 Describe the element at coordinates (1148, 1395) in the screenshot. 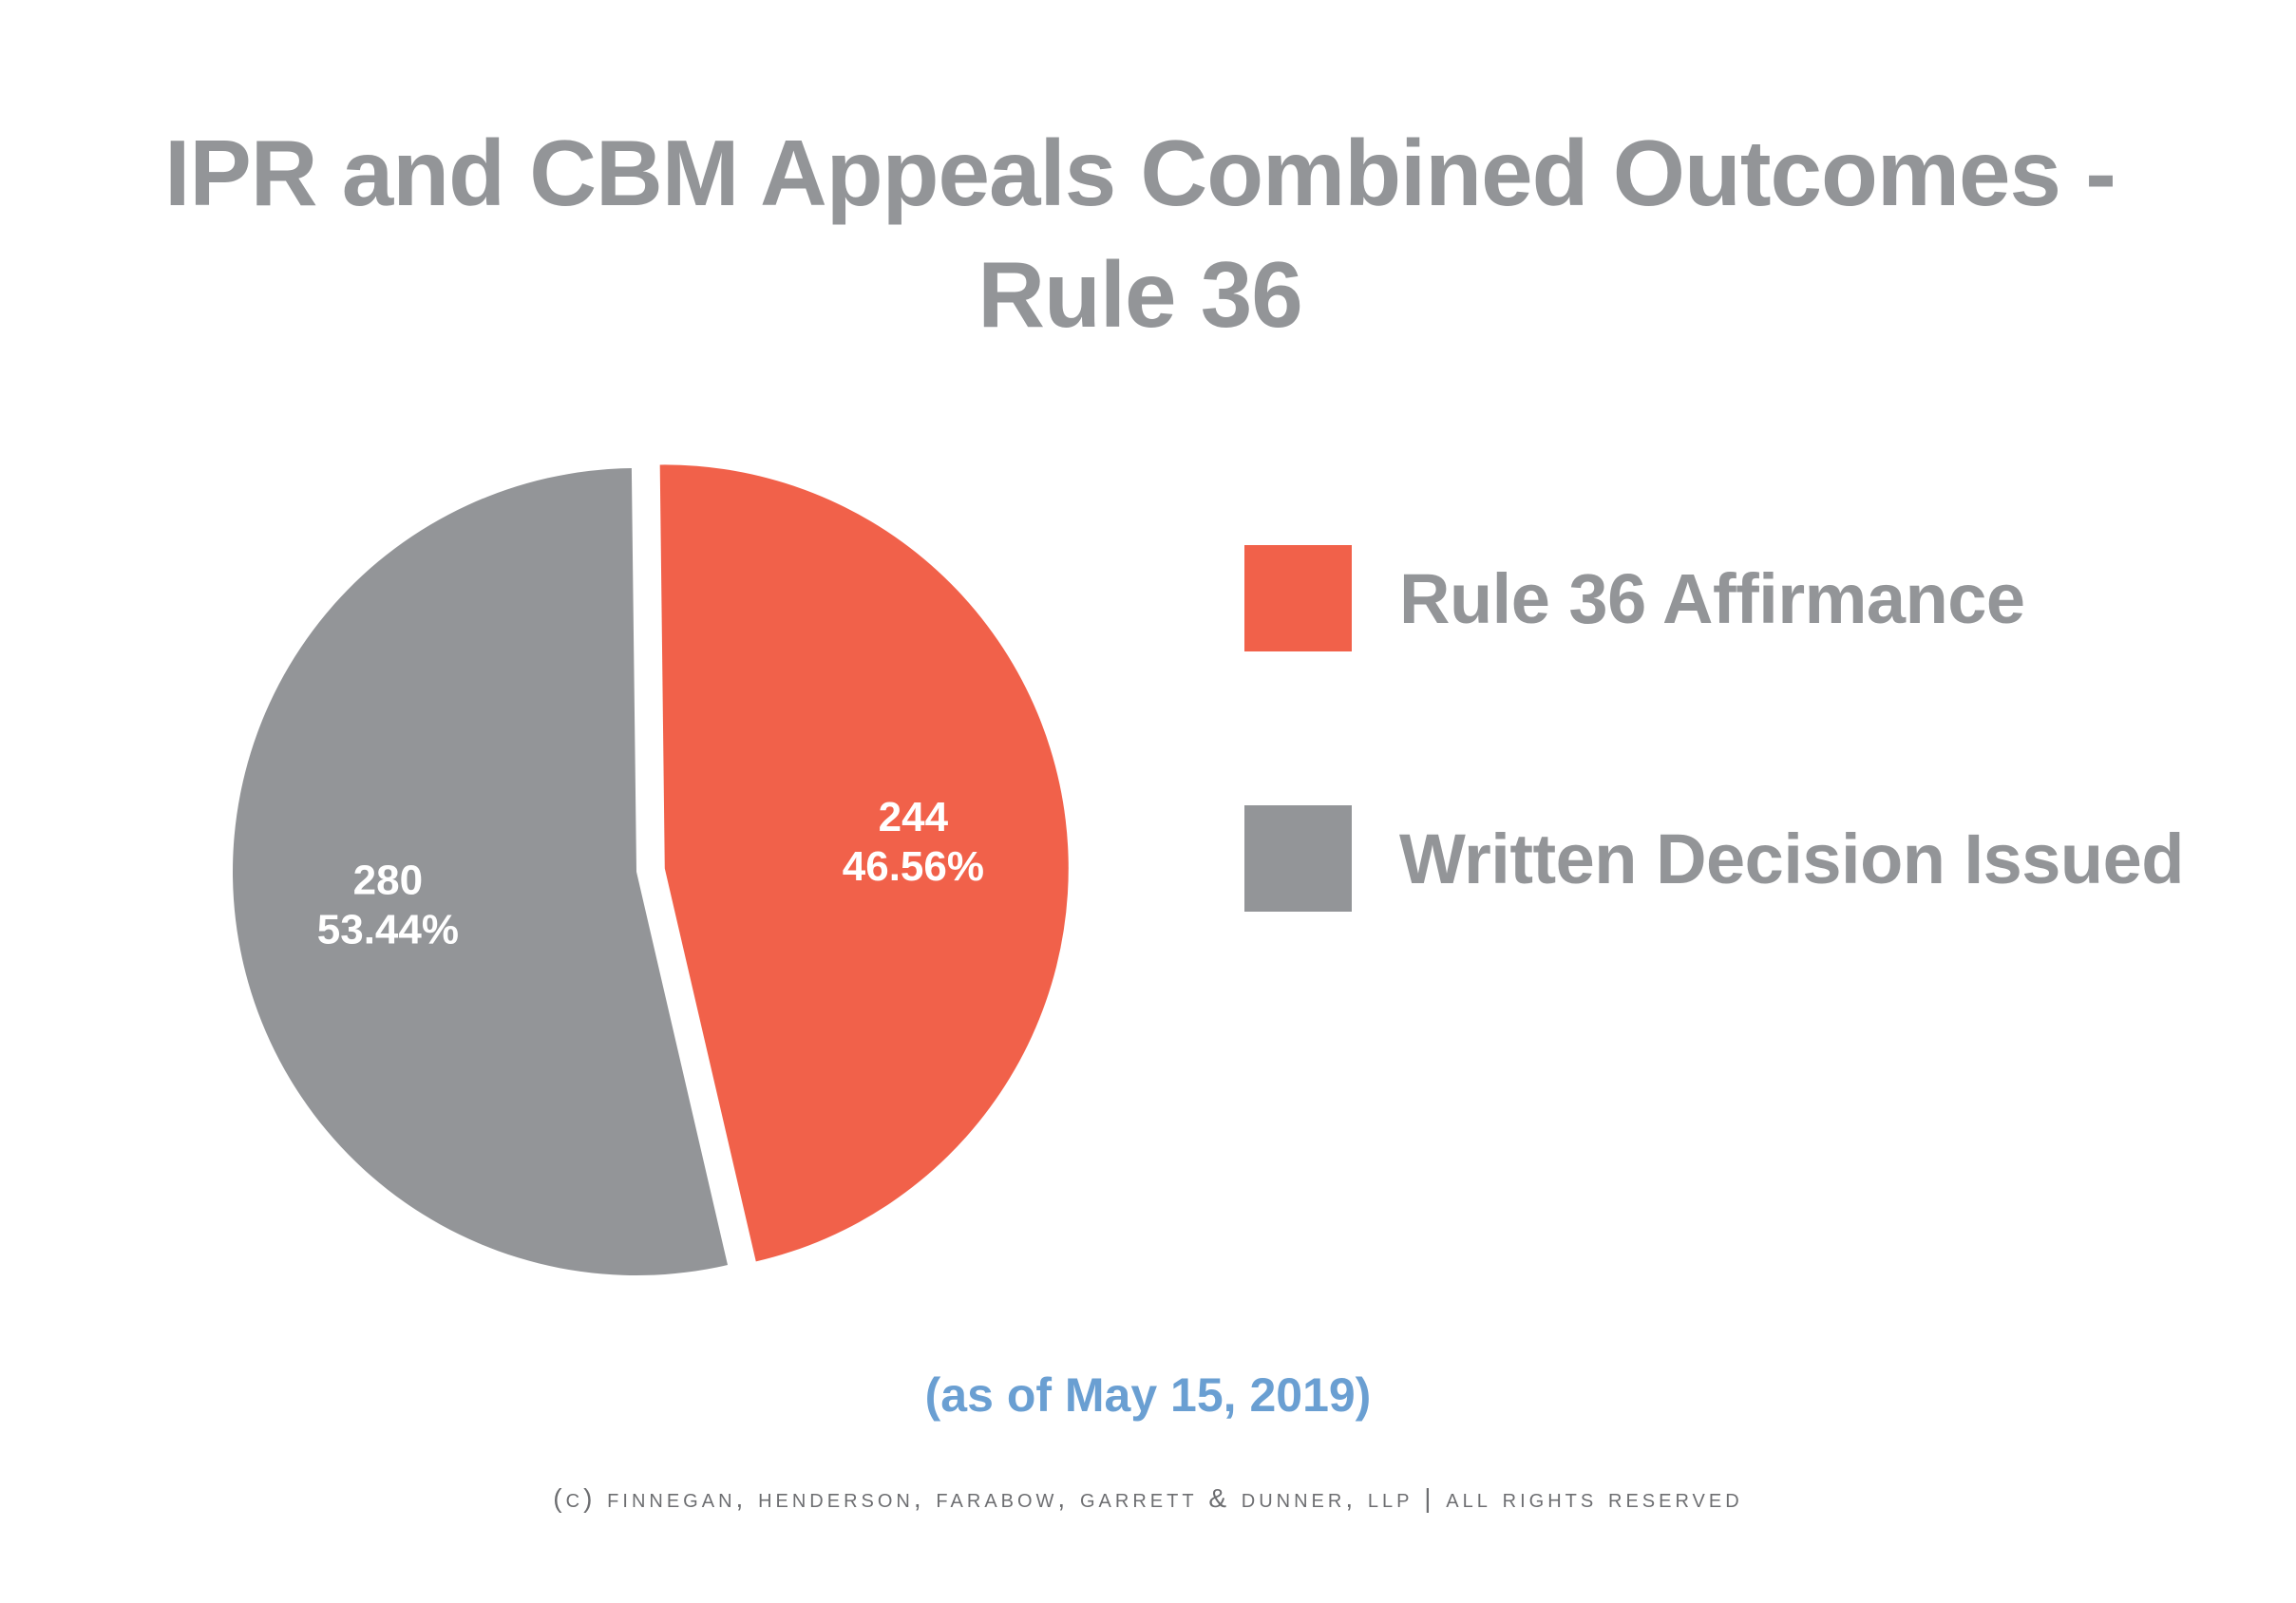

I see `as-of-date-note: (as of May 15, 2019)` at that location.